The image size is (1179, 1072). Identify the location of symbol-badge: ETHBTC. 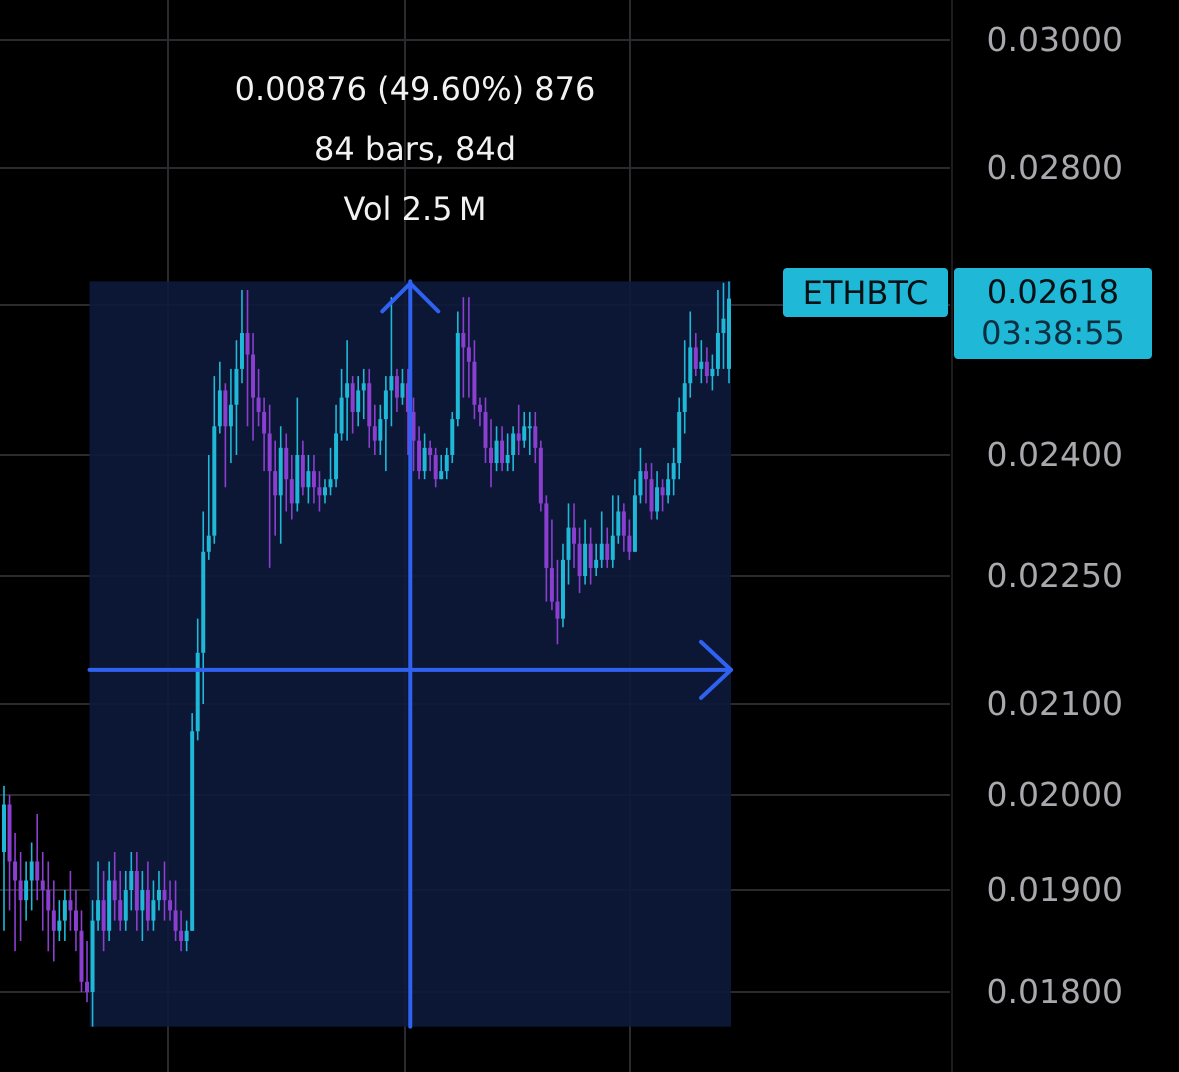
(865, 292).